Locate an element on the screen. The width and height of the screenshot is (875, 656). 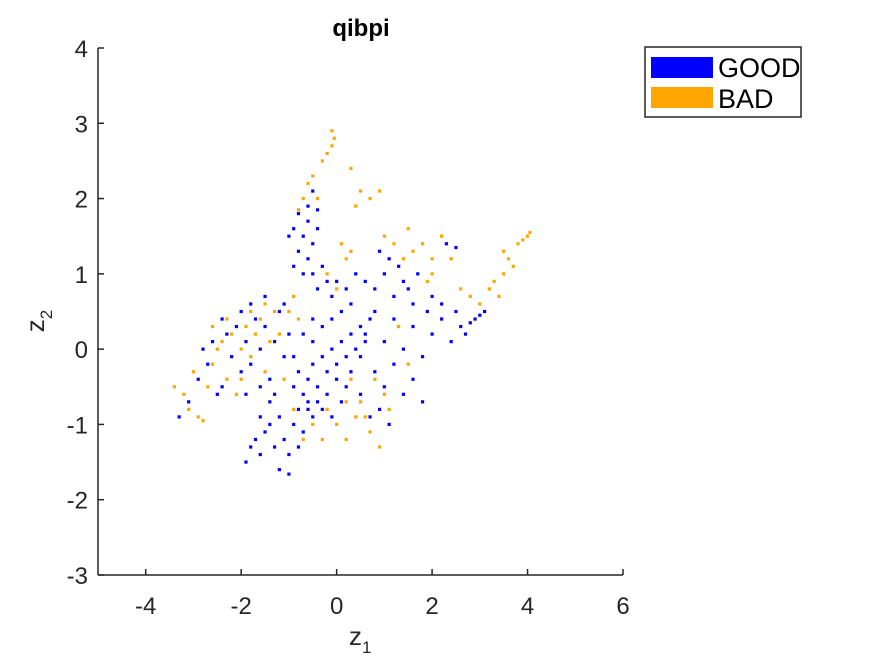
y-tick-label: 3 is located at coordinates (81, 124).